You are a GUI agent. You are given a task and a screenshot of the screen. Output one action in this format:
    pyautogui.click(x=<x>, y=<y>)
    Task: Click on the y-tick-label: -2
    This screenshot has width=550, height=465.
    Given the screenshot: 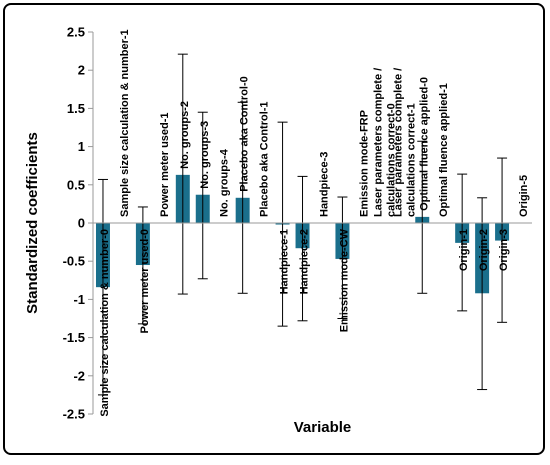 What is the action you would take?
    pyautogui.click(x=79, y=375)
    